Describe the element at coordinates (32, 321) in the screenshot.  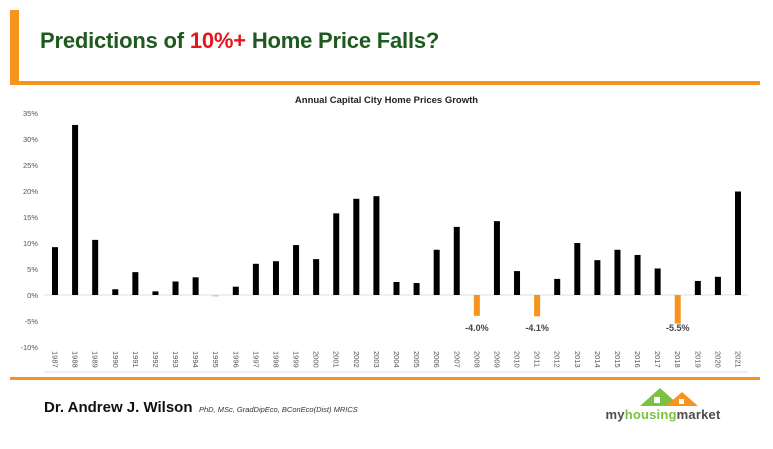
I see `y-tick-label: -5%` at that location.